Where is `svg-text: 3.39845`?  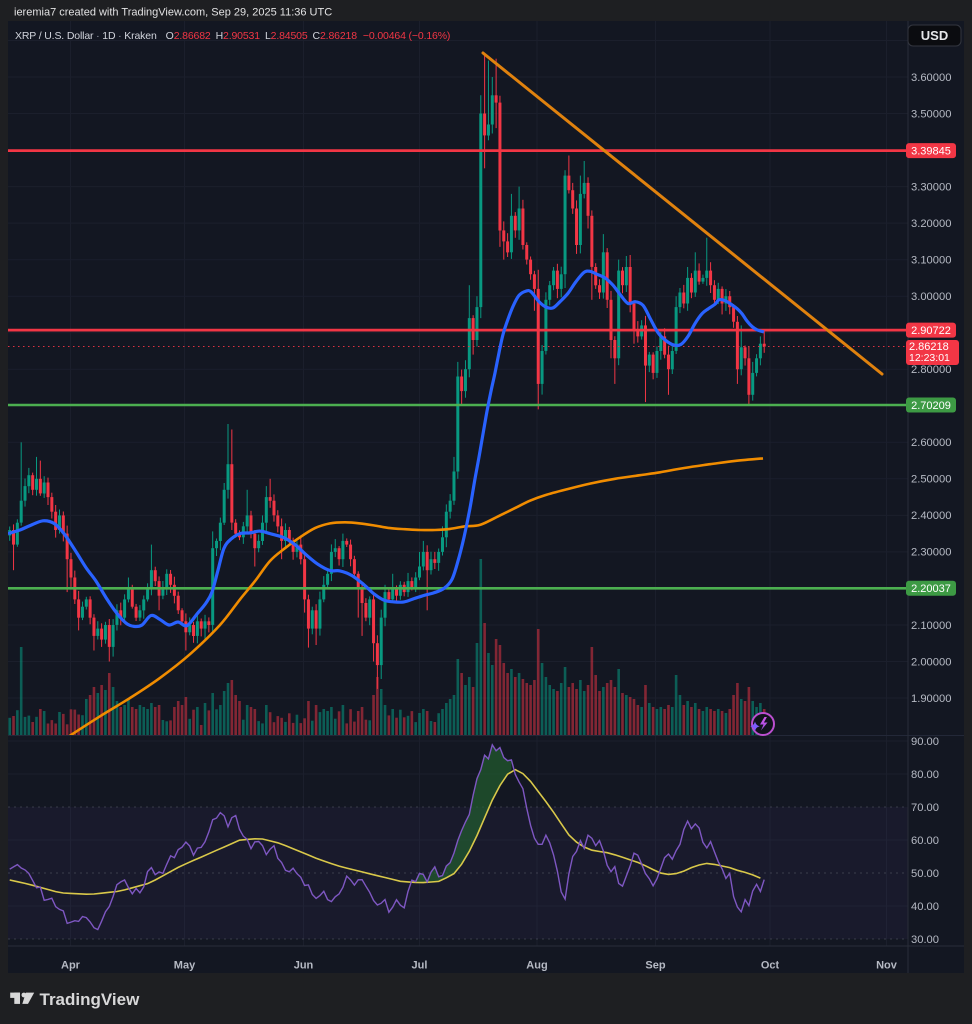
svg-text: 3.39845 is located at coordinates (931, 152).